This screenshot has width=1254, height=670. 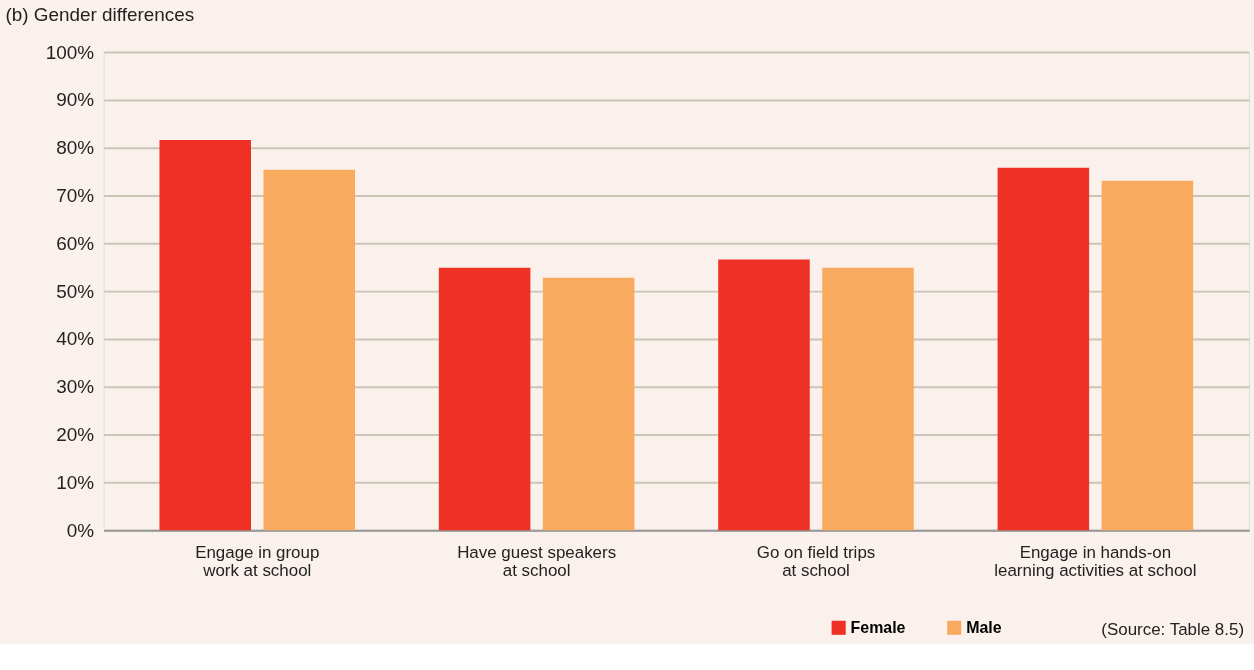 What do you see at coordinates (537, 561) in the screenshot?
I see `x-tick-label: Have guest speakers at school` at bounding box center [537, 561].